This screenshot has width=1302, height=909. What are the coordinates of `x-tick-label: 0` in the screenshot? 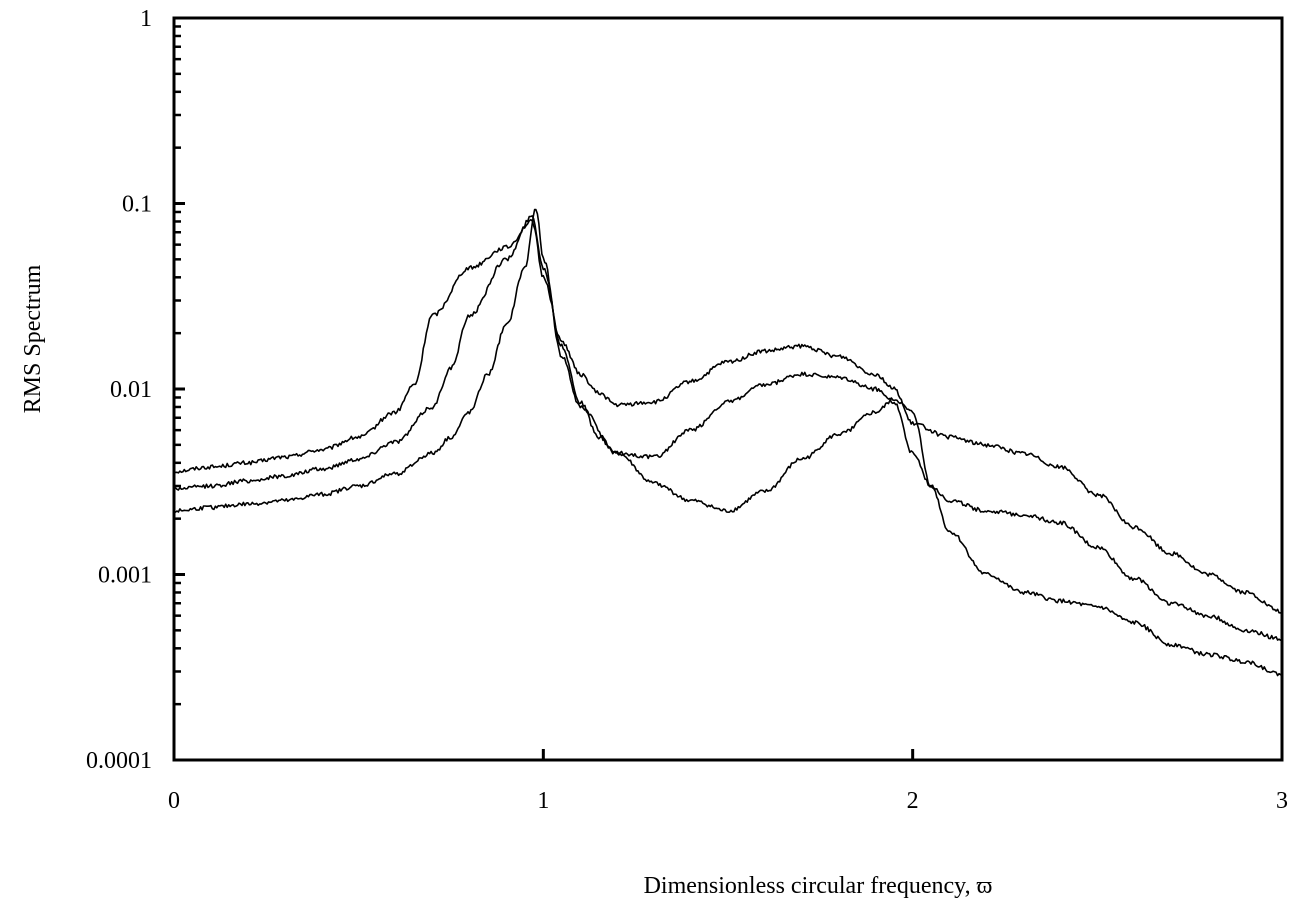 It's located at (174, 801).